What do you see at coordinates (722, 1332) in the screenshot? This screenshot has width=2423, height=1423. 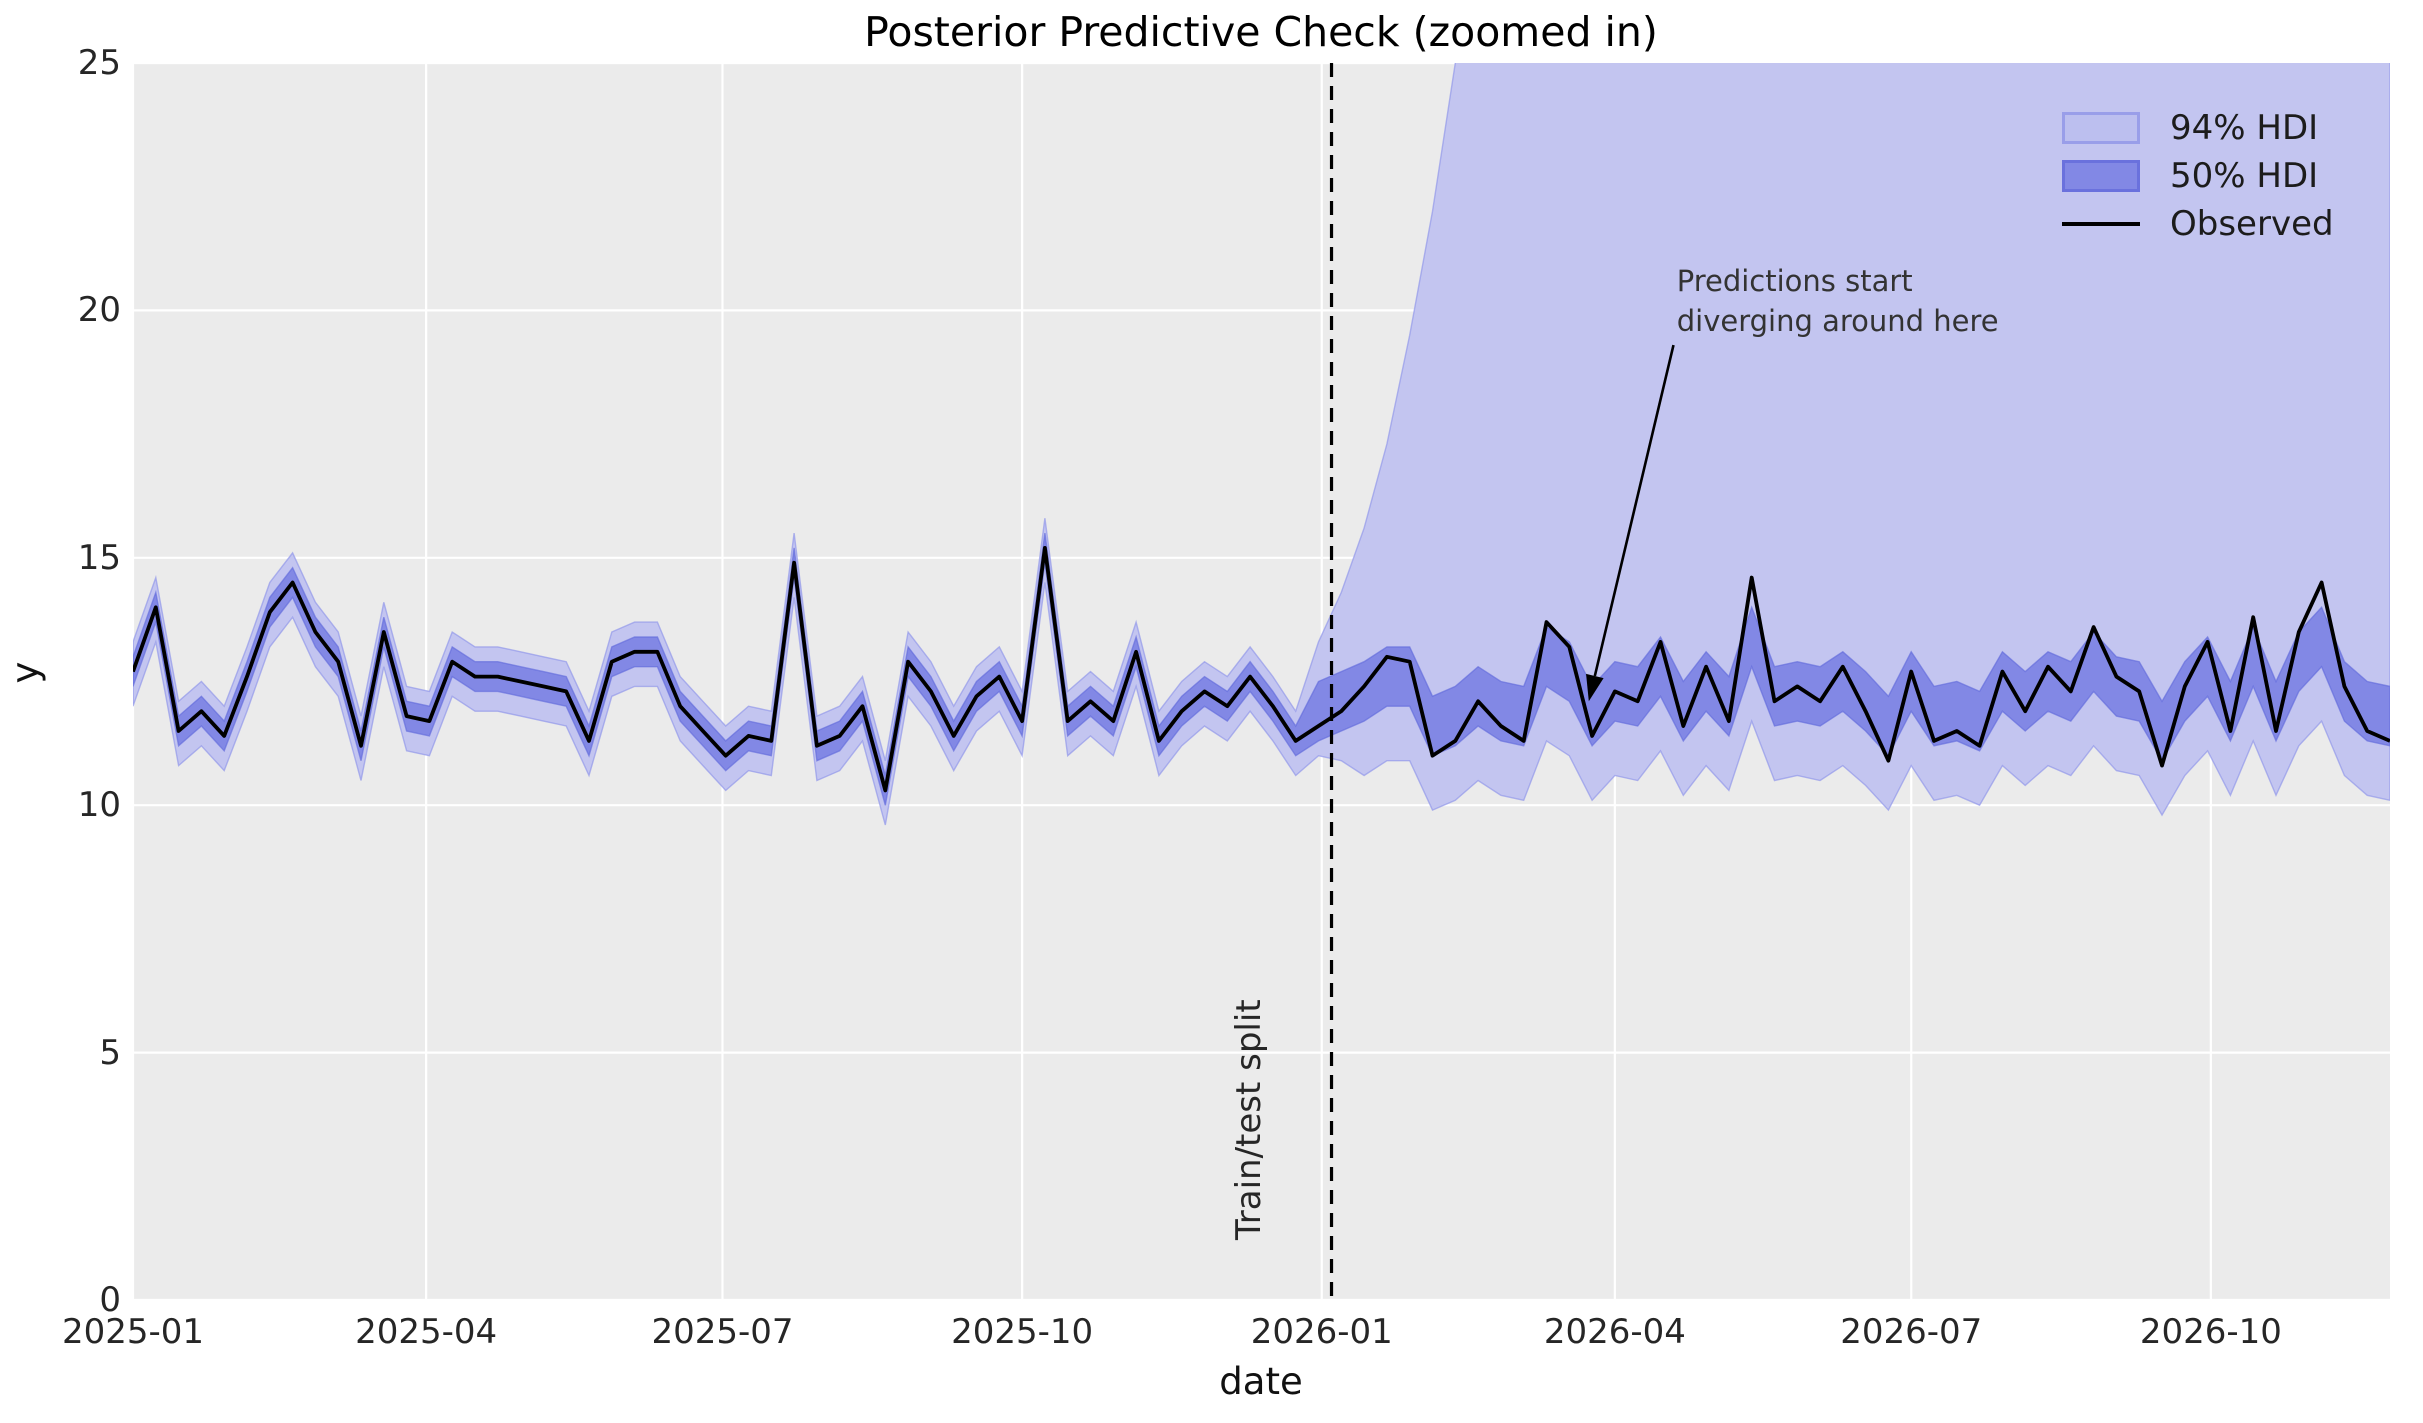 I see `x-tick-label: 2025-07` at bounding box center [722, 1332].